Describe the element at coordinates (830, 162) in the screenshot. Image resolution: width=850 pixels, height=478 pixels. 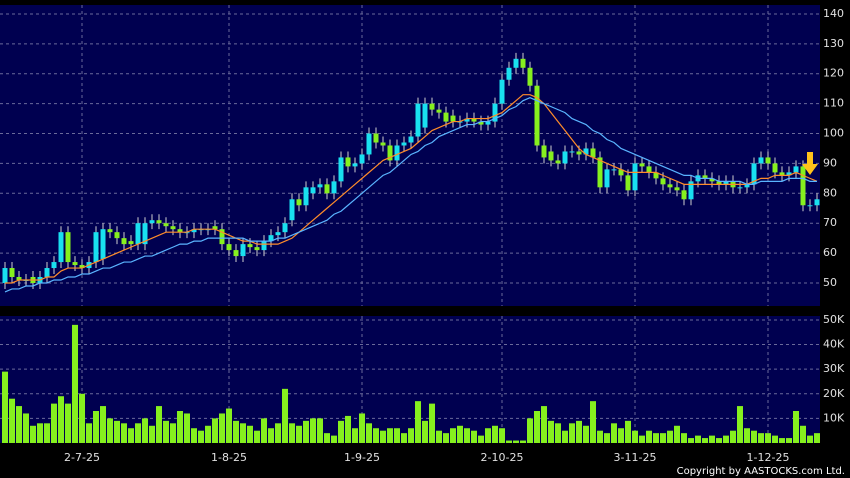
I see `y-tick-label: 90` at that location.